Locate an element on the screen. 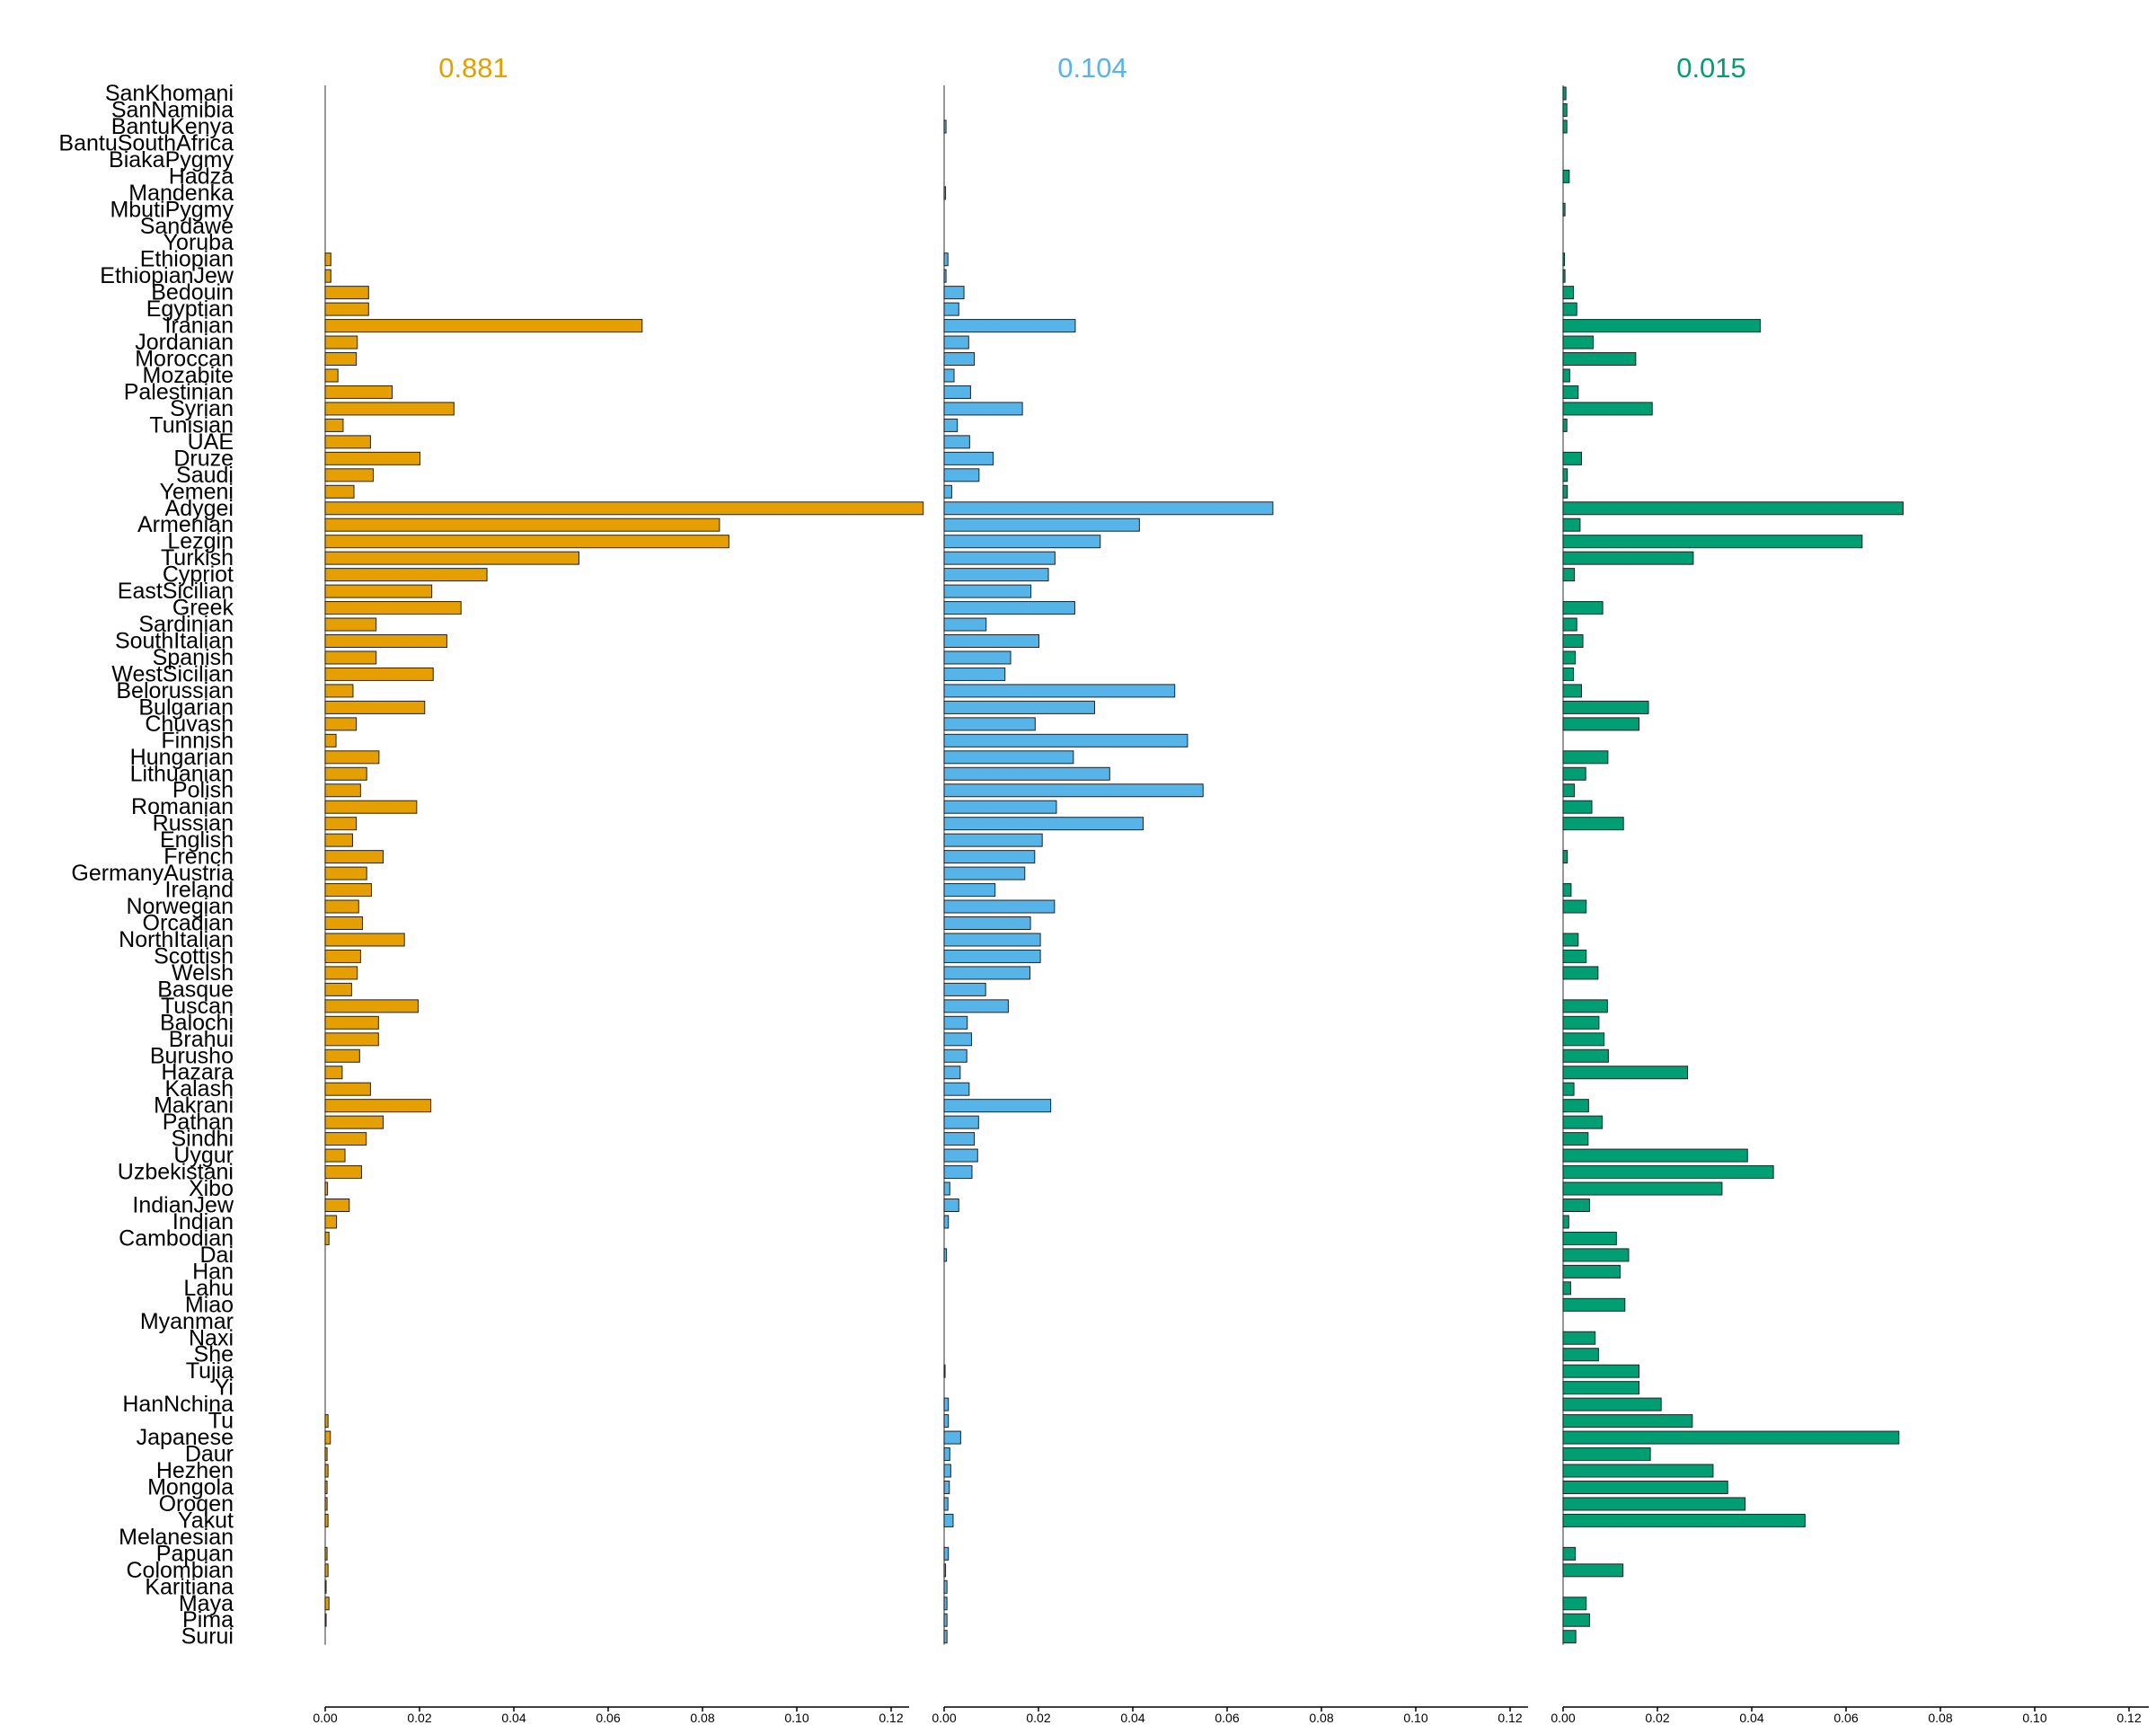  population-label: Naxi is located at coordinates (212, 1337).